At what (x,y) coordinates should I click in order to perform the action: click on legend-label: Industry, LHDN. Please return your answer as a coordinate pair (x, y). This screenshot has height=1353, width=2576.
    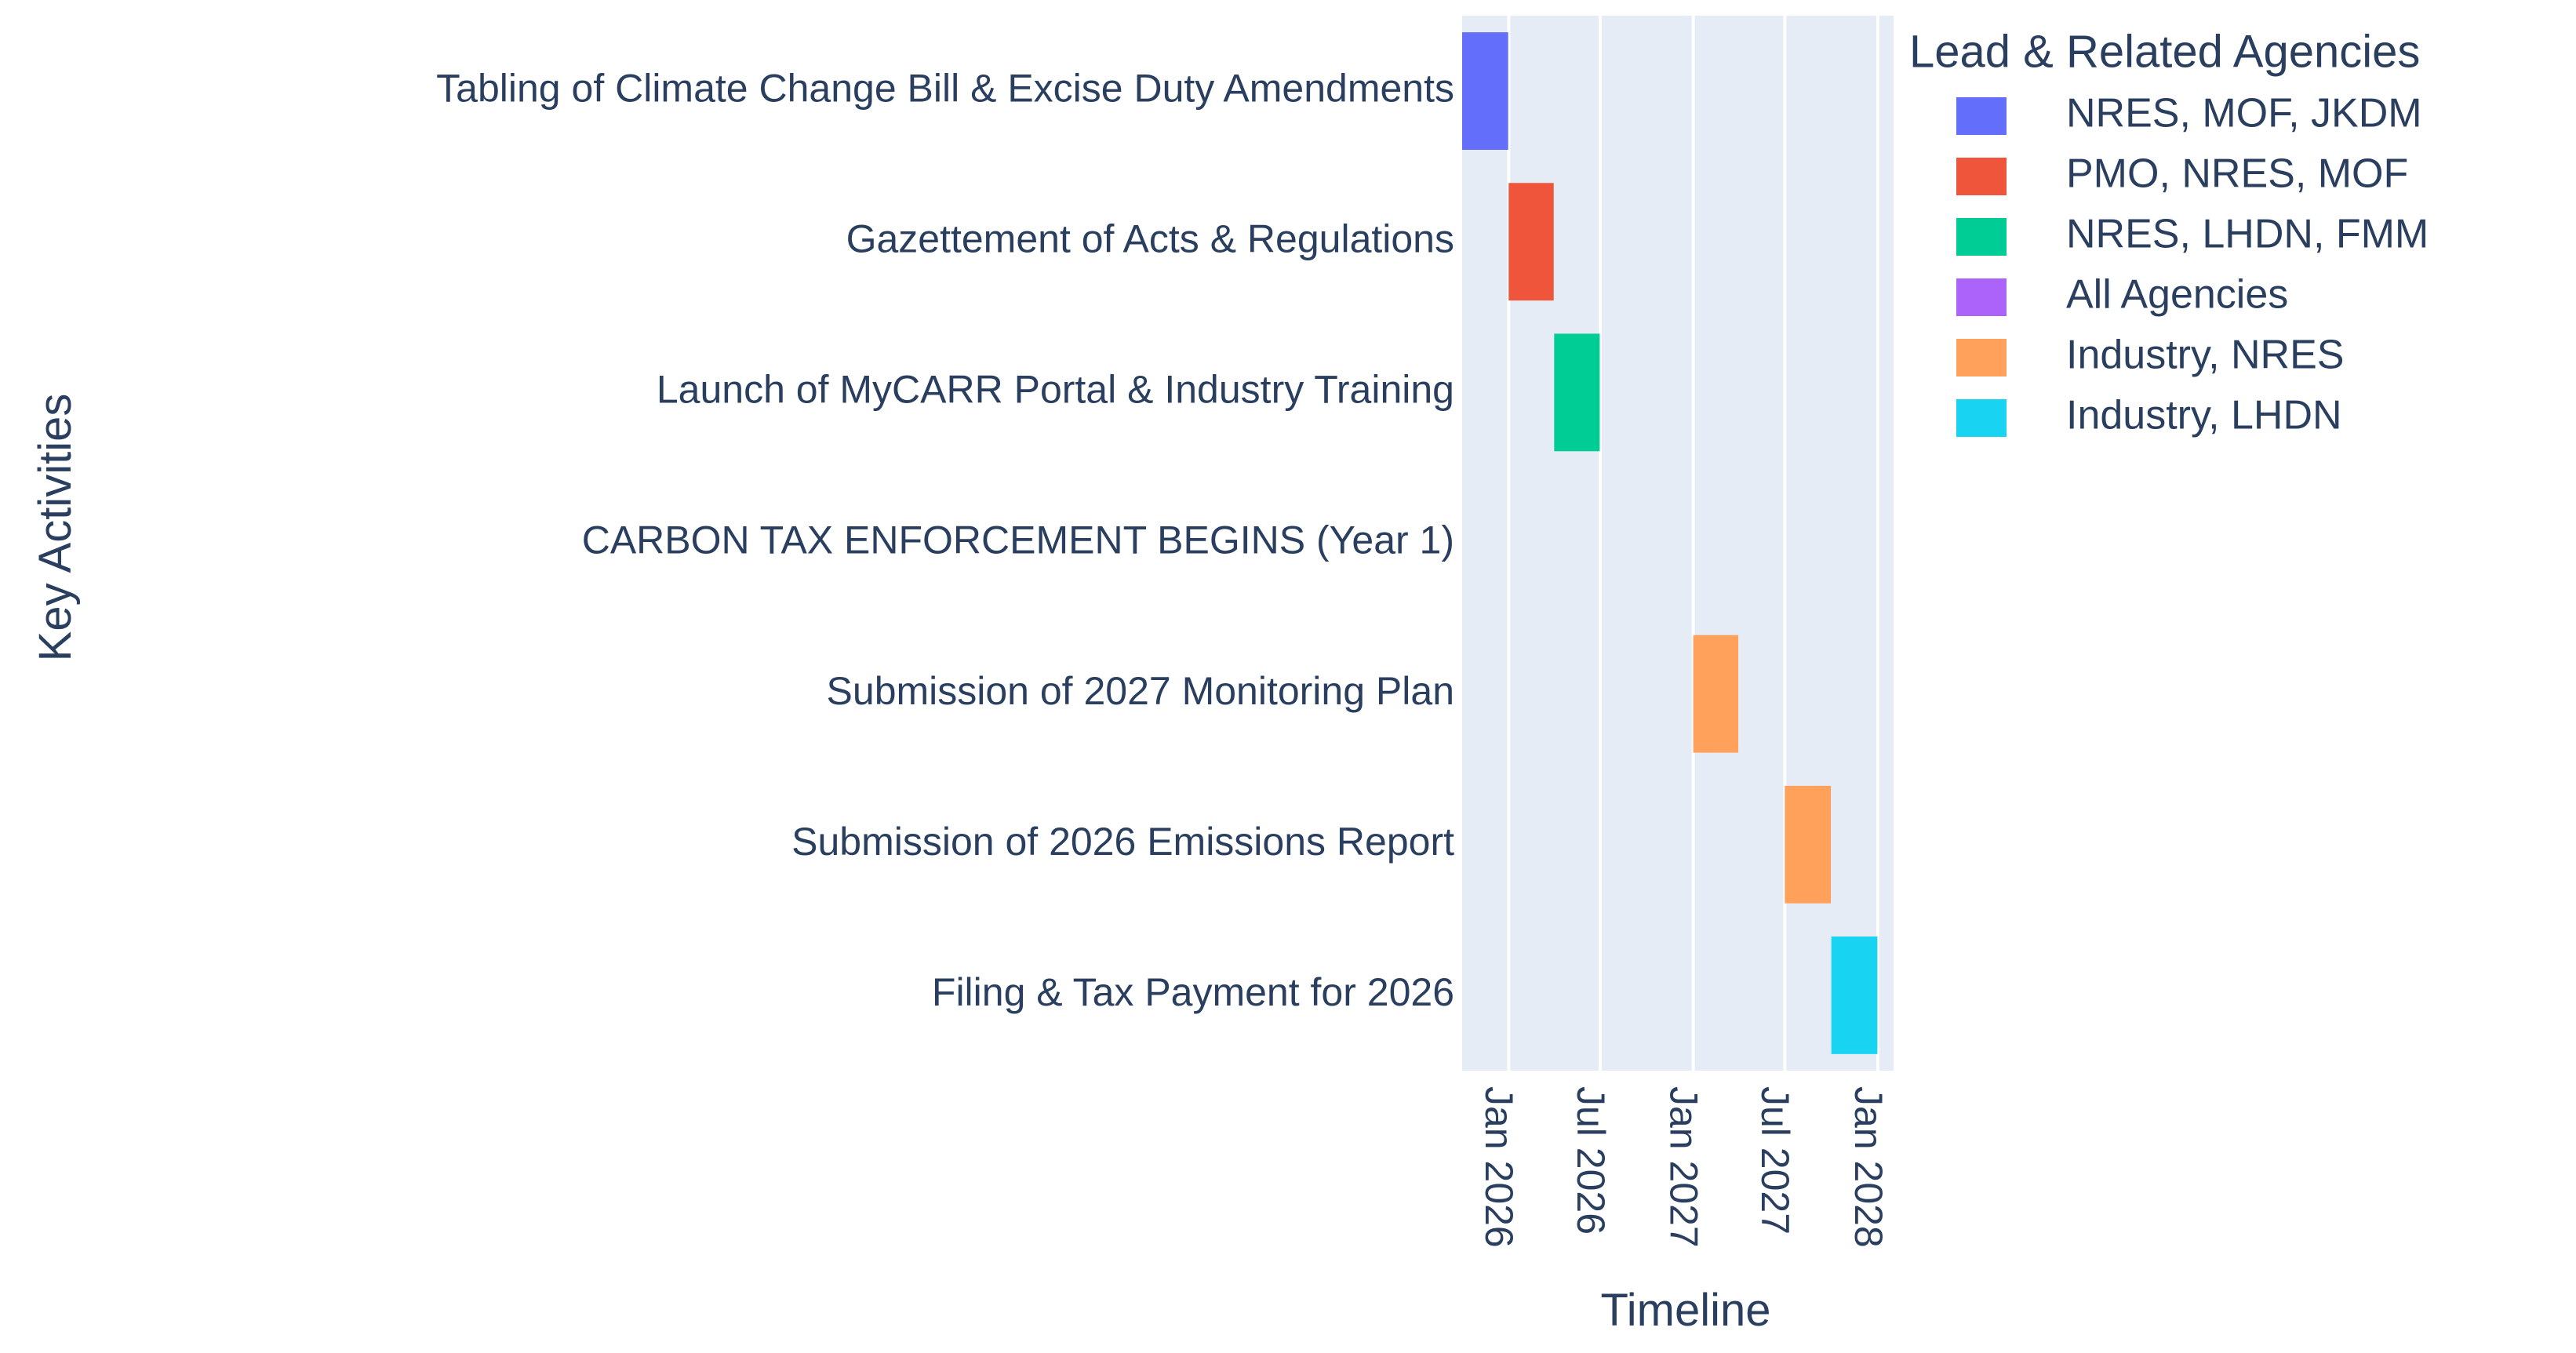
    Looking at the image, I should click on (2204, 415).